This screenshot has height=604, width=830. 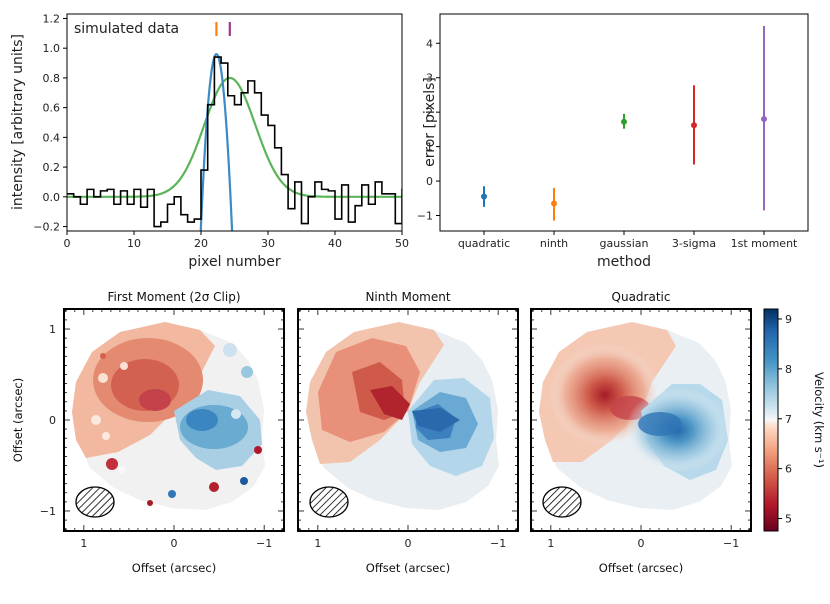 What do you see at coordinates (771, 420) in the screenshot?
I see `colorbar-gradient` at bounding box center [771, 420].